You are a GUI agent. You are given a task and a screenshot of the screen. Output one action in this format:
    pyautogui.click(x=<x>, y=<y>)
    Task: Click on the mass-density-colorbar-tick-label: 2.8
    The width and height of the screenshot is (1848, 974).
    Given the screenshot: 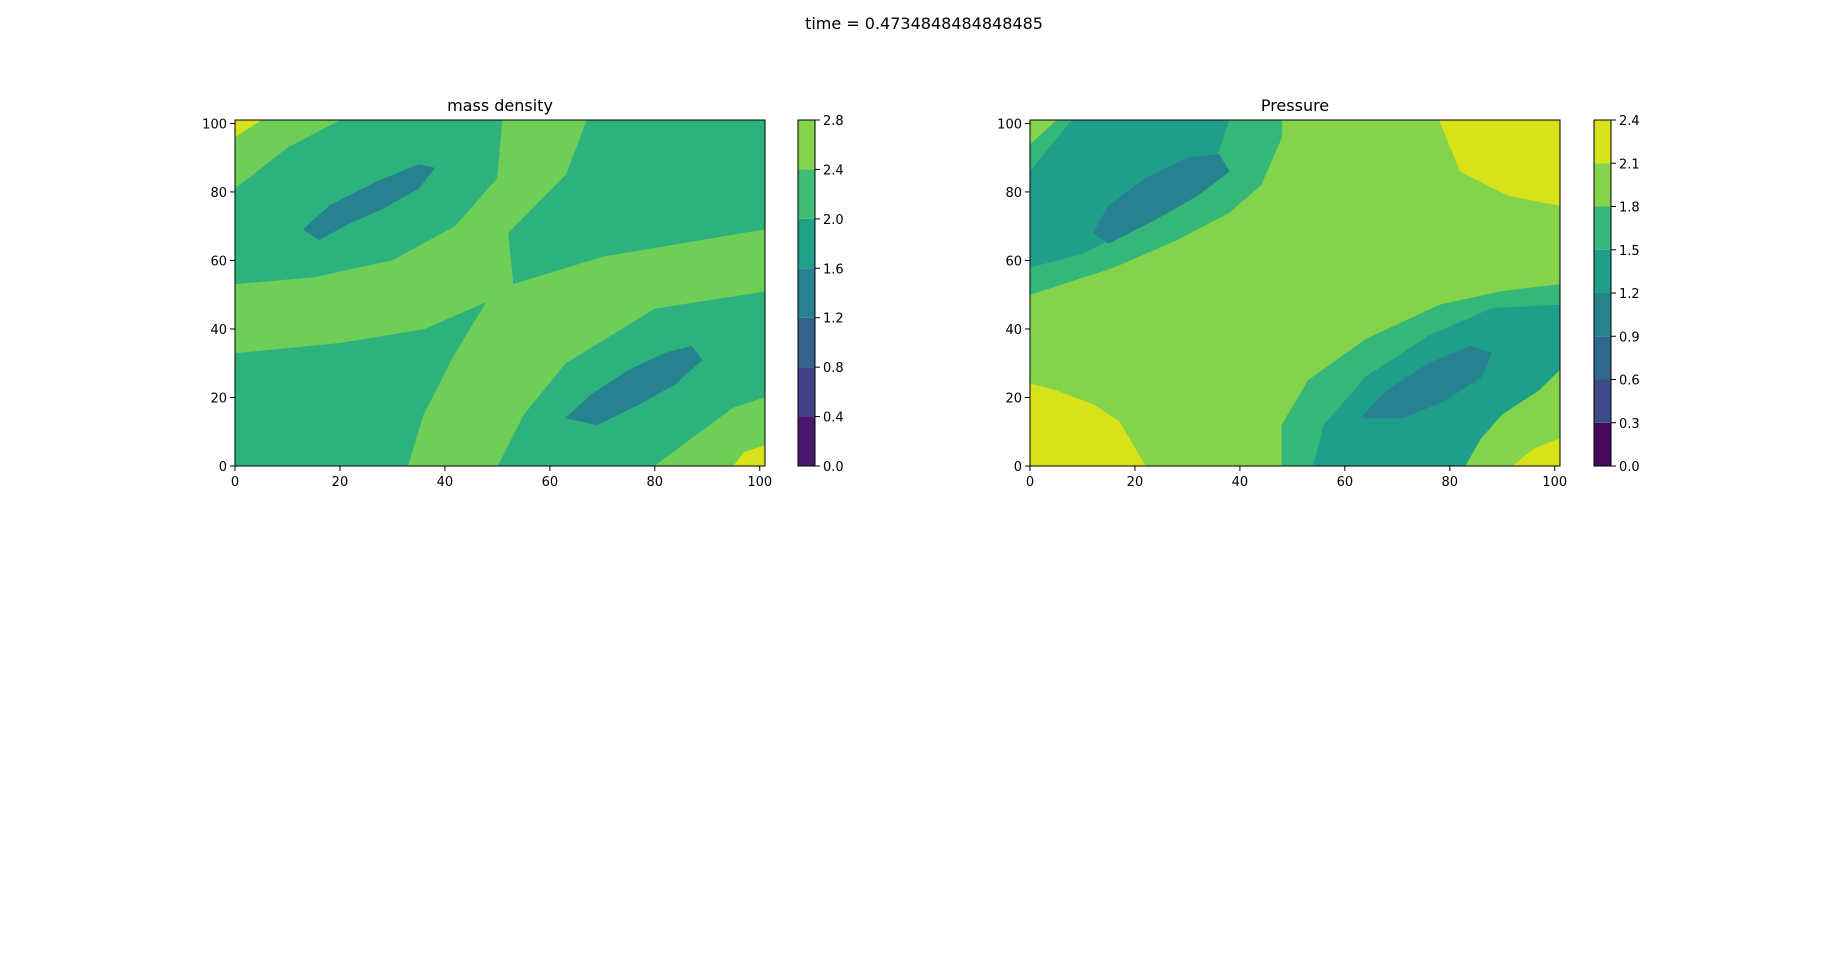 What is the action you would take?
    pyautogui.click(x=833, y=121)
    